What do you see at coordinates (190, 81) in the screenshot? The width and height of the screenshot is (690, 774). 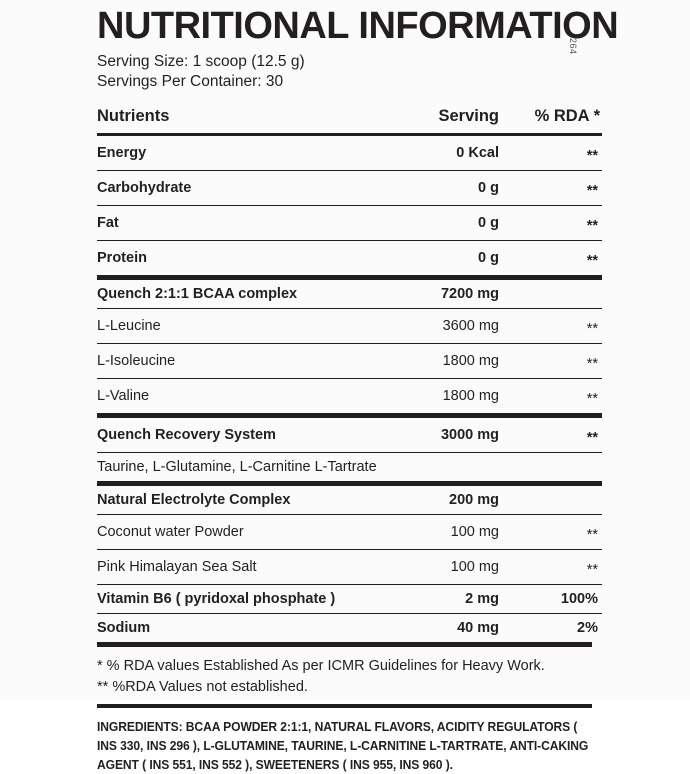 I see `servings-per-container-line: Servings Per Container: 30` at bounding box center [190, 81].